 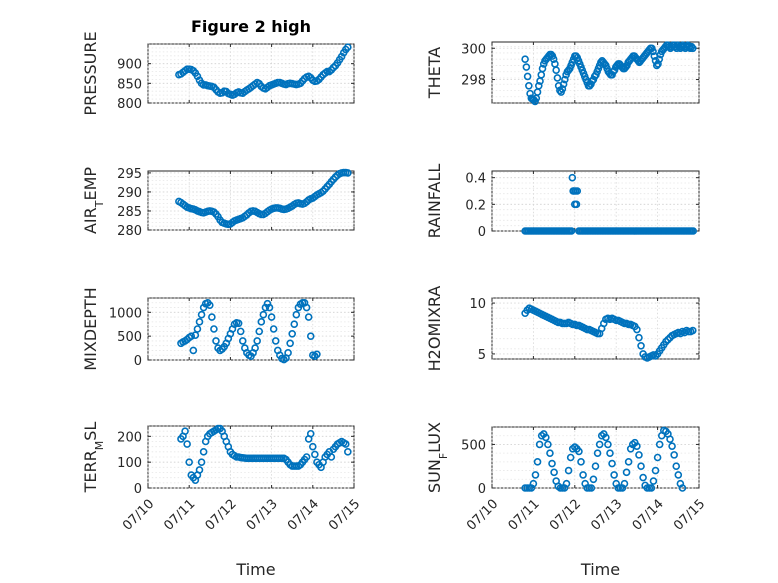 I want to click on y-axis-label: MIXDEPTH, so click(x=90, y=328).